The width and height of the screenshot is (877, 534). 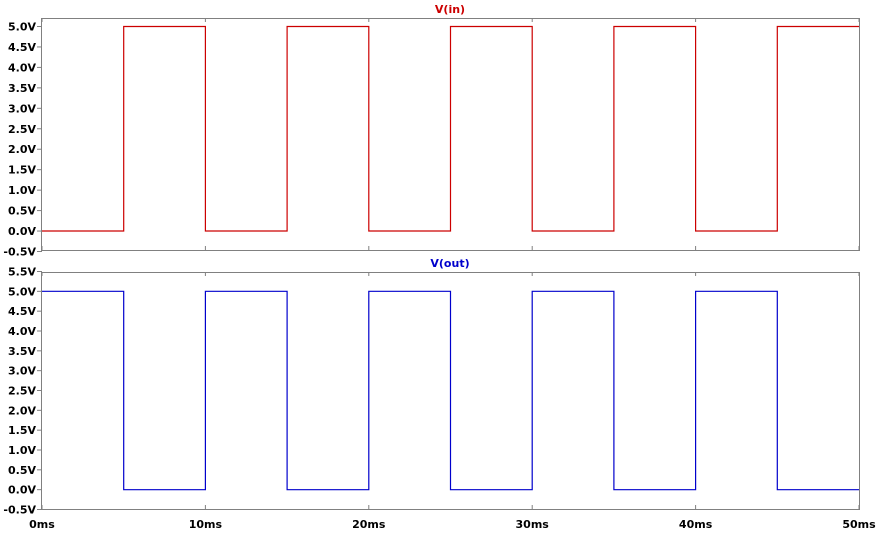 What do you see at coordinates (22, 351) in the screenshot?
I see `pane2-ytick-label: 3.5V` at bounding box center [22, 351].